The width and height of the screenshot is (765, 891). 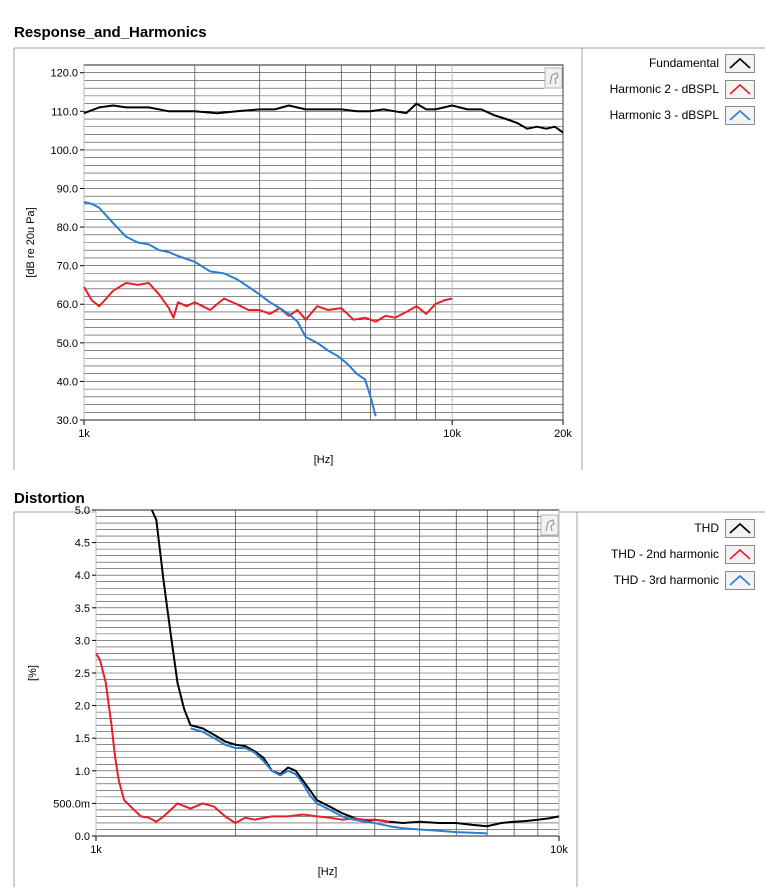 What do you see at coordinates (82, 609) in the screenshot?
I see `y-tick-label: 3.5` at bounding box center [82, 609].